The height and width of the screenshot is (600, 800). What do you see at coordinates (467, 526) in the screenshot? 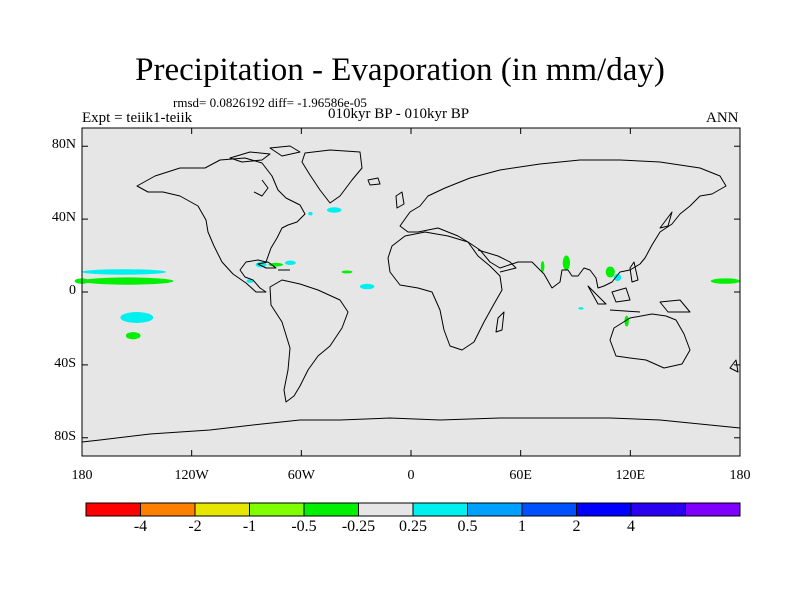
I see `colorbar-label: 0.5` at bounding box center [467, 526].